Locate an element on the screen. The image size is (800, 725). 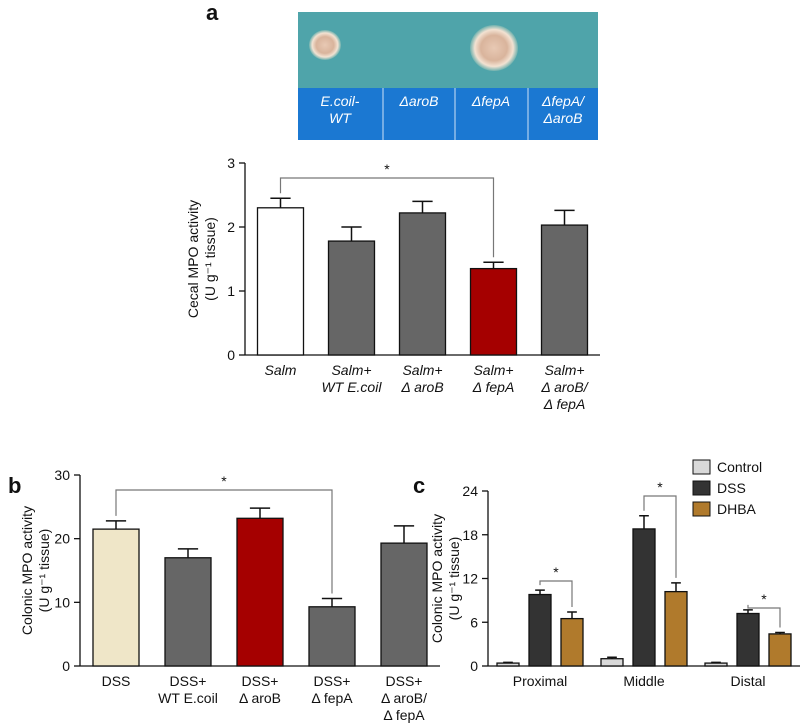
x-tick-label: Salm+ Δ aroB is located at coordinates (421, 378).